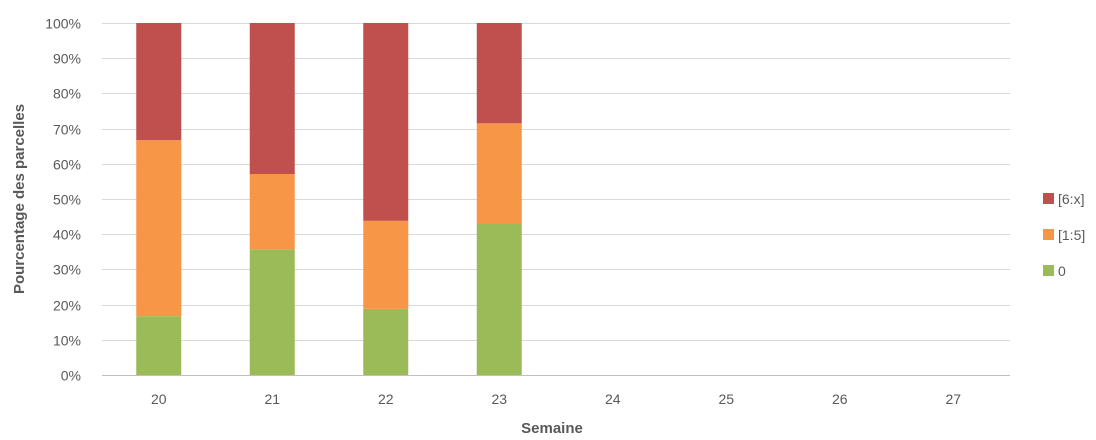 This screenshot has height=440, width=1096. I want to click on y-axis-title: Pourcentage des parcelles, so click(19, 199).